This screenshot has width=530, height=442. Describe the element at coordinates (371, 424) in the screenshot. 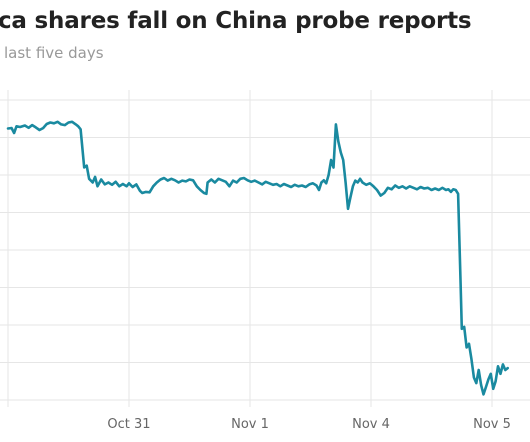

I see `x-tick-label: Nov 4` at that location.